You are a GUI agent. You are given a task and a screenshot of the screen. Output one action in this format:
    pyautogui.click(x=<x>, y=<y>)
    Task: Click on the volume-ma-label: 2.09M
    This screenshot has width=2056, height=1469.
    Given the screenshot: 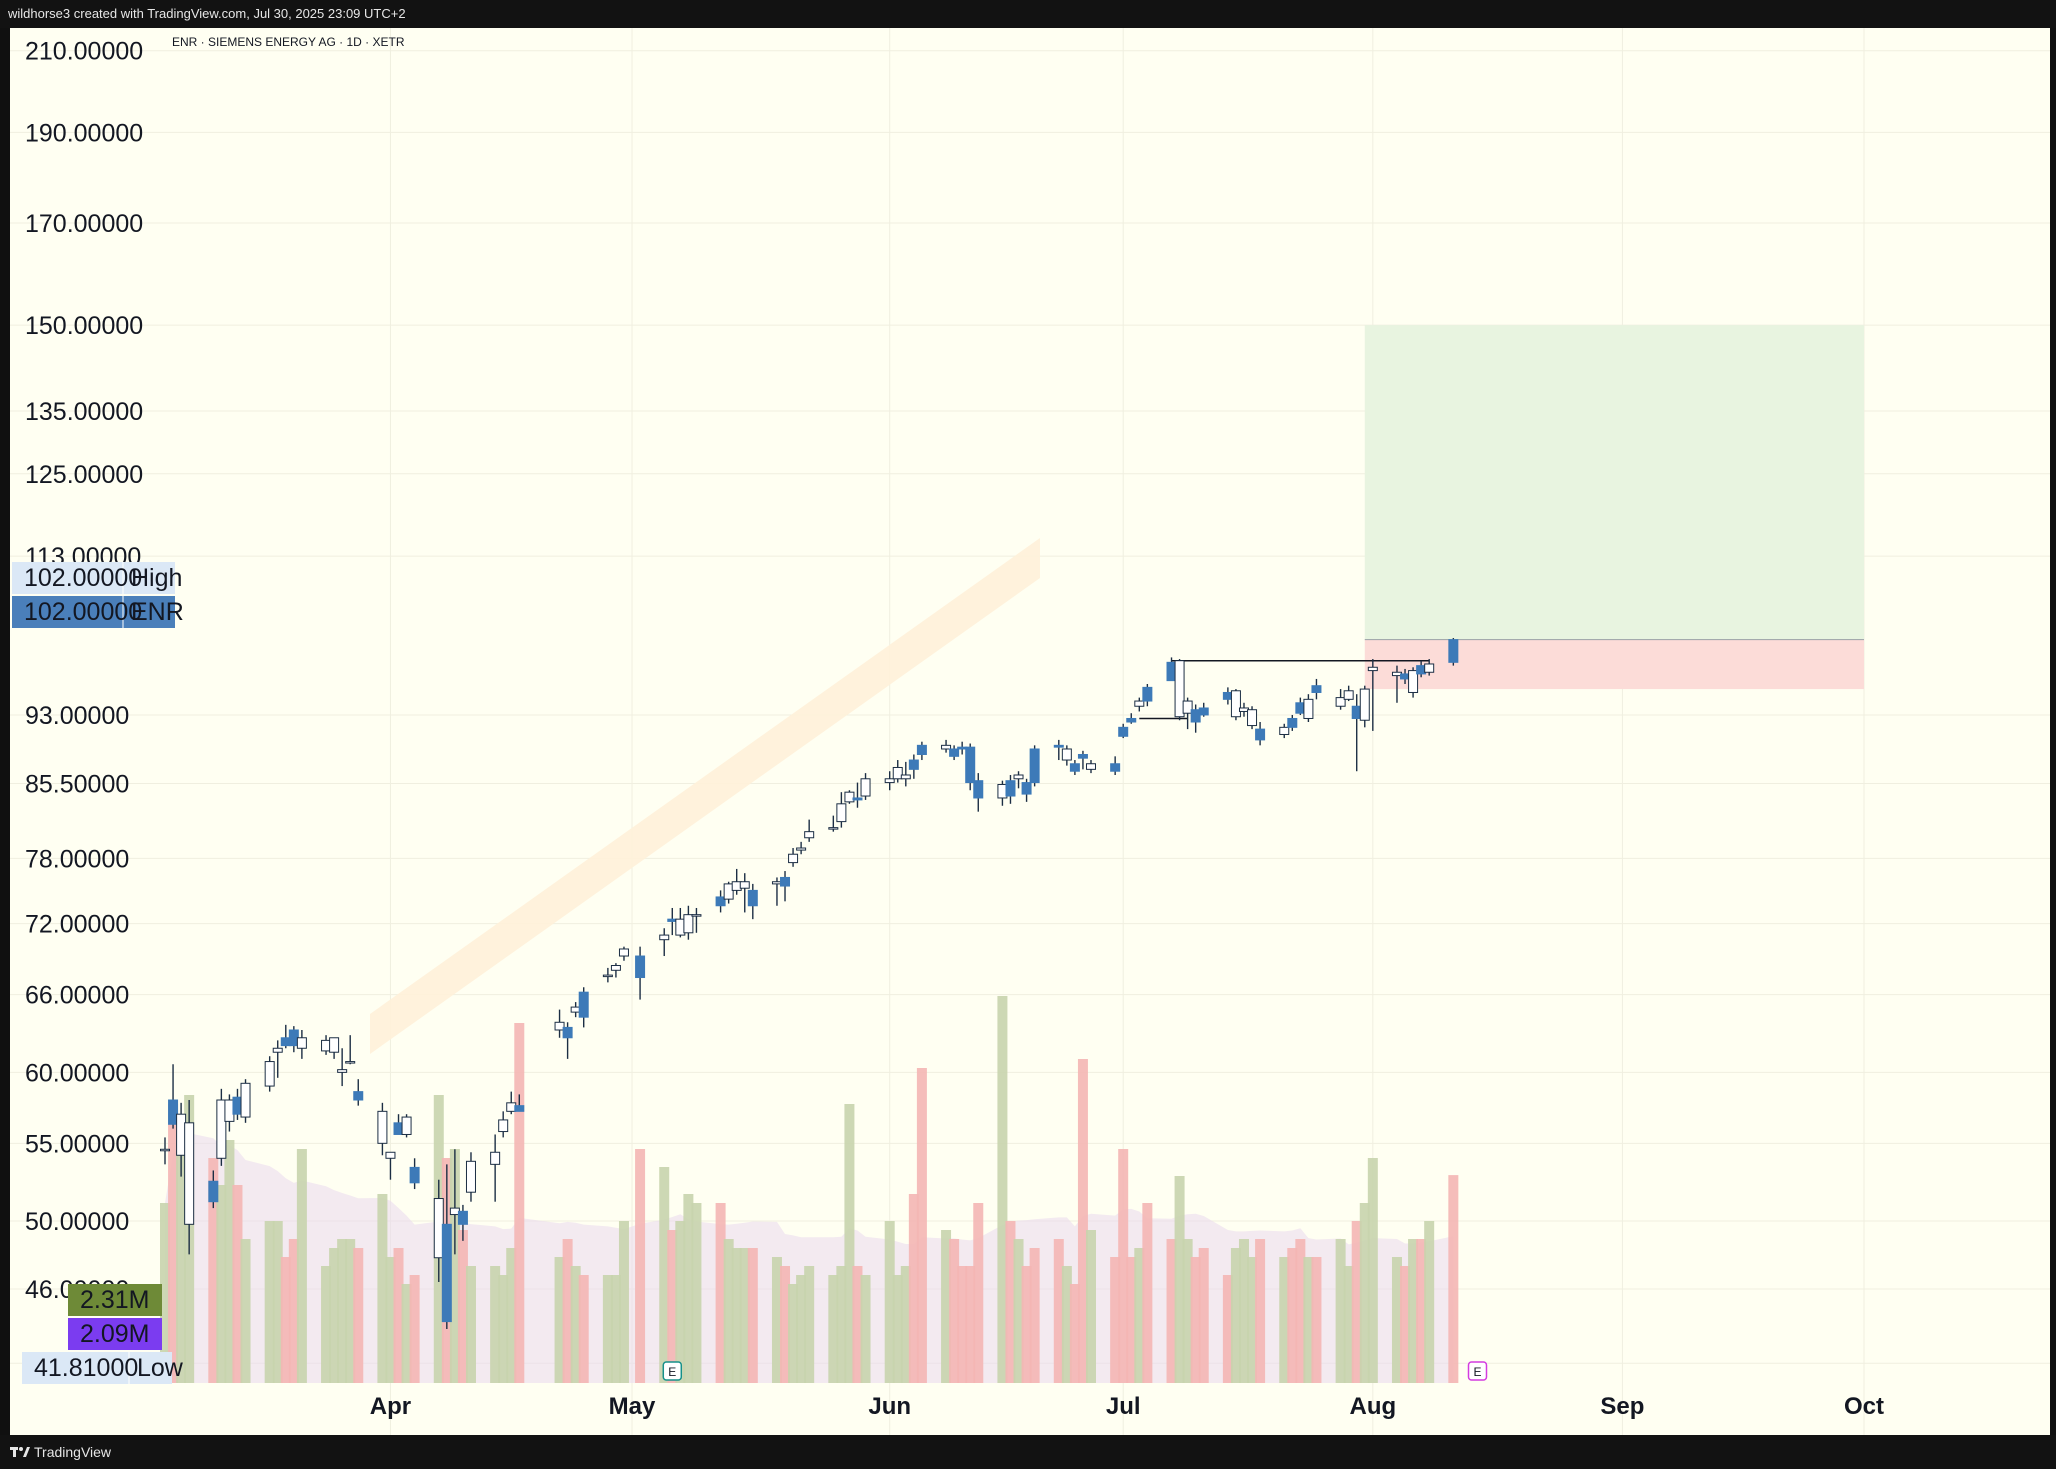 What is the action you would take?
    pyautogui.click(x=115, y=1334)
    